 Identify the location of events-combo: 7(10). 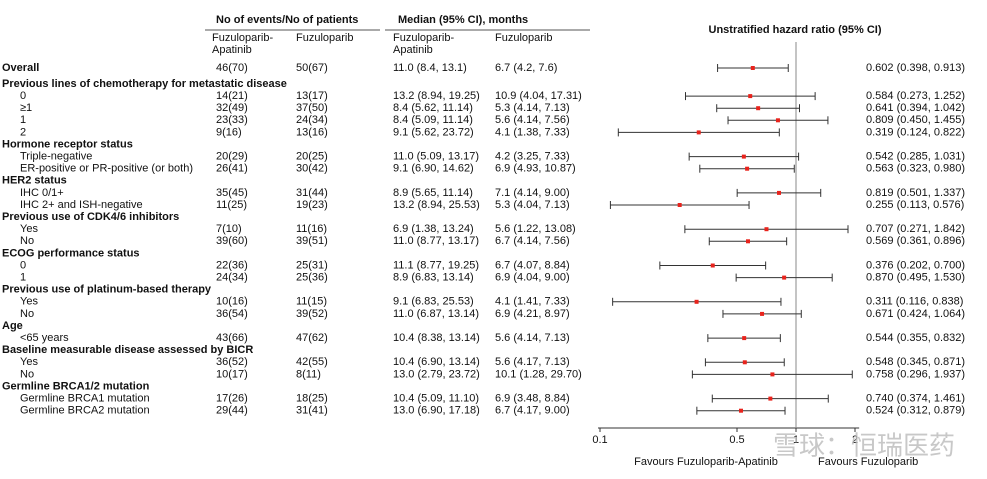
(229, 229).